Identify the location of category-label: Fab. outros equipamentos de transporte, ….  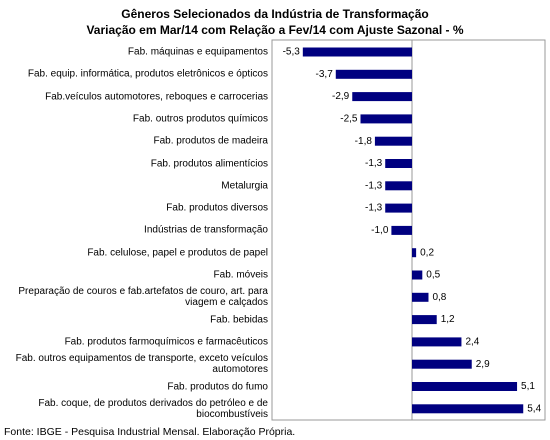
(141, 364).